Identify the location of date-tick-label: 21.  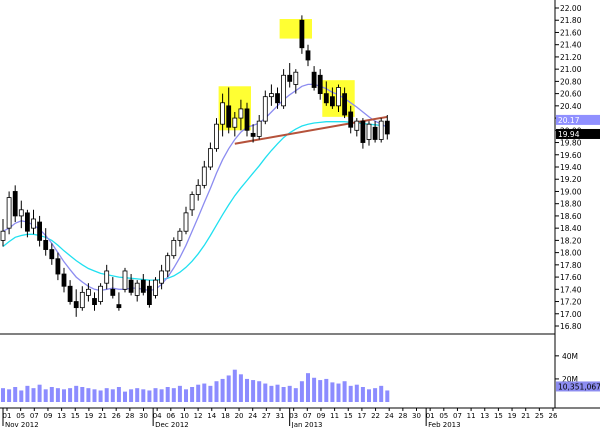
(102, 416).